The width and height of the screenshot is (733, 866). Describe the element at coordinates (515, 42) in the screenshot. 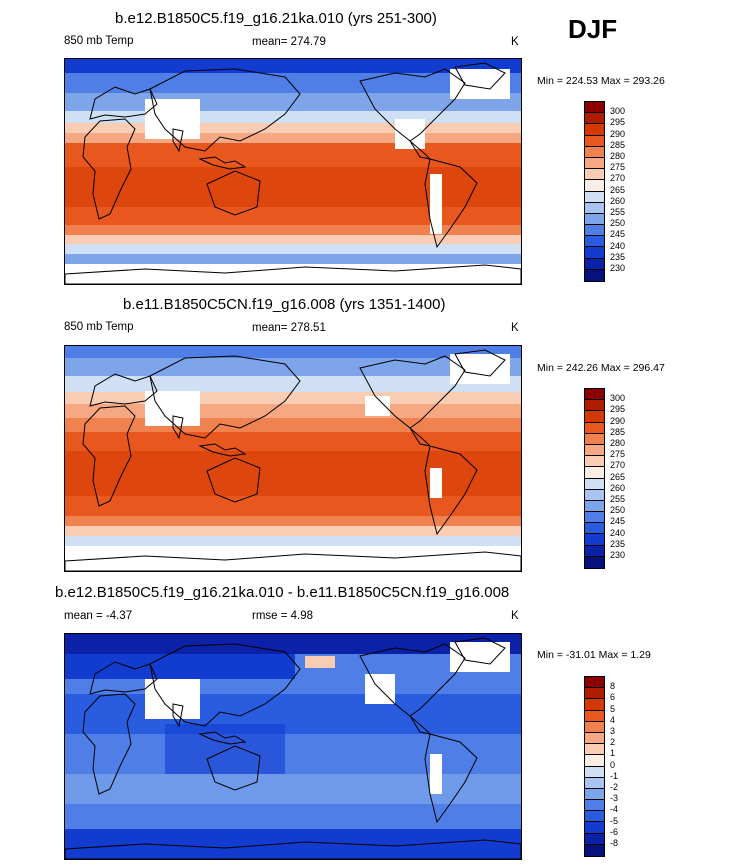

I see `panel1-units-label: K` at that location.